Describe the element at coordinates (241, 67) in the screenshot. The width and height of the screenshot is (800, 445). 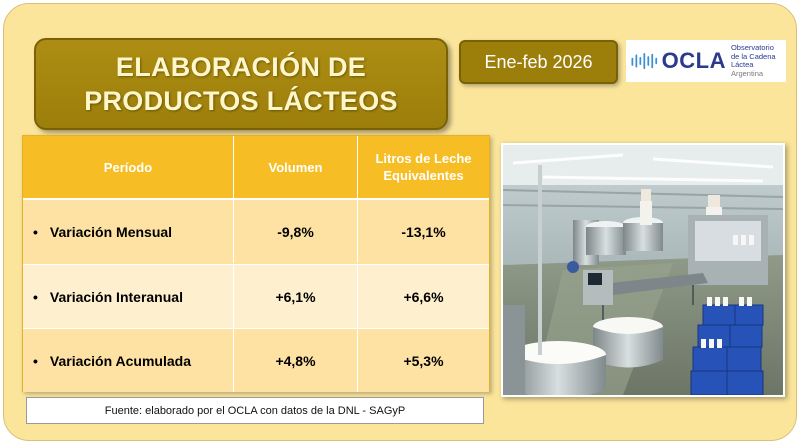
I see `title-line-1: ELABORACIÓN DE` at that location.